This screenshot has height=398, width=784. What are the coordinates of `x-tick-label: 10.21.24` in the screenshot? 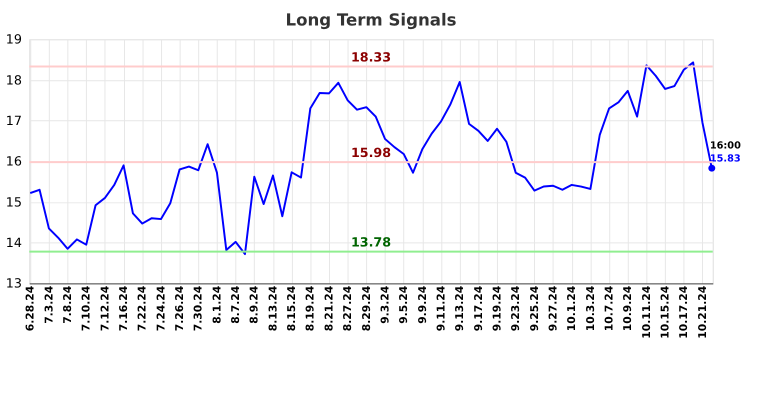 It's located at (702, 312).